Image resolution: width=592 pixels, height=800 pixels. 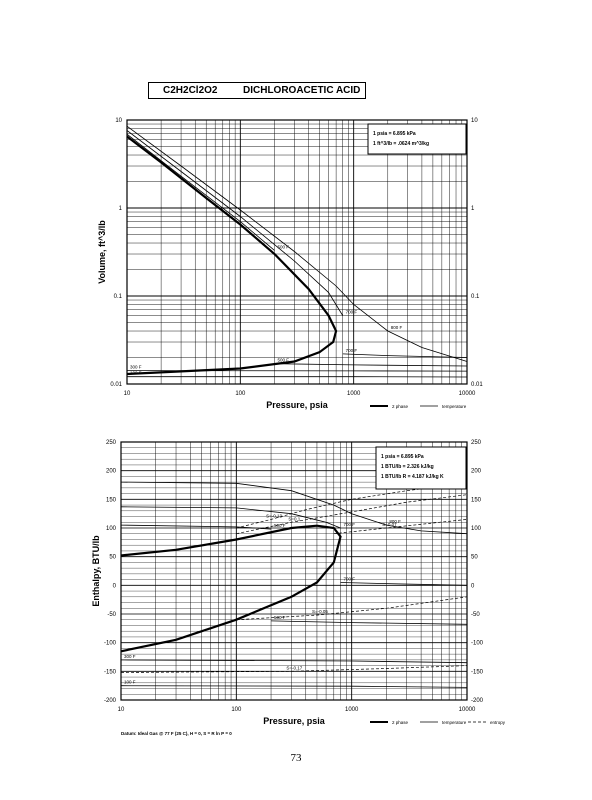 What do you see at coordinates (412, 477) in the screenshot?
I see `conversion-box-text: 1 BTU/lb R = 4.187 kJ/kg K` at bounding box center [412, 477].